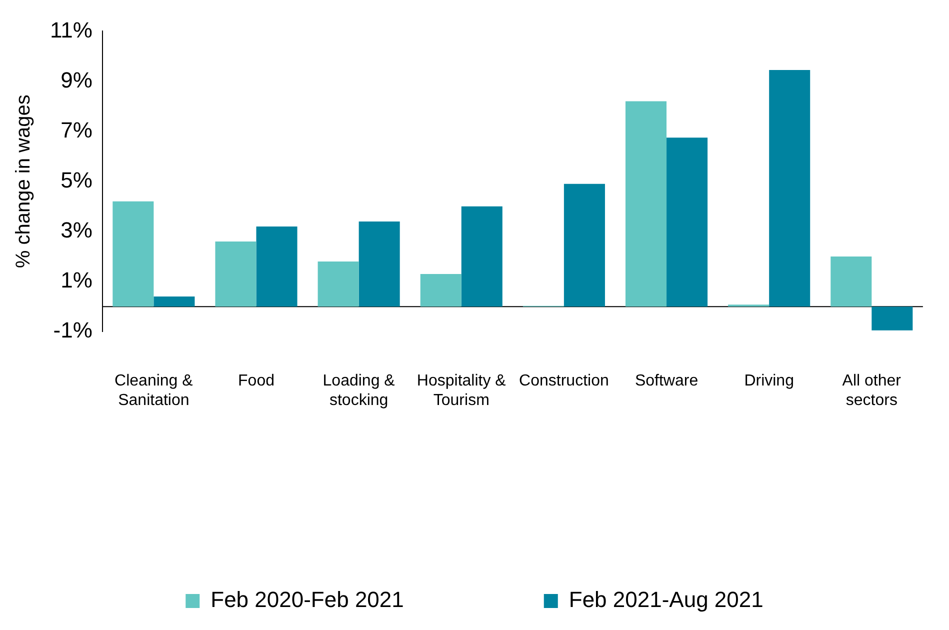 This screenshot has height=630, width=949. I want to click on legend-label: Feb 2021-Aug 2021, so click(666, 599).